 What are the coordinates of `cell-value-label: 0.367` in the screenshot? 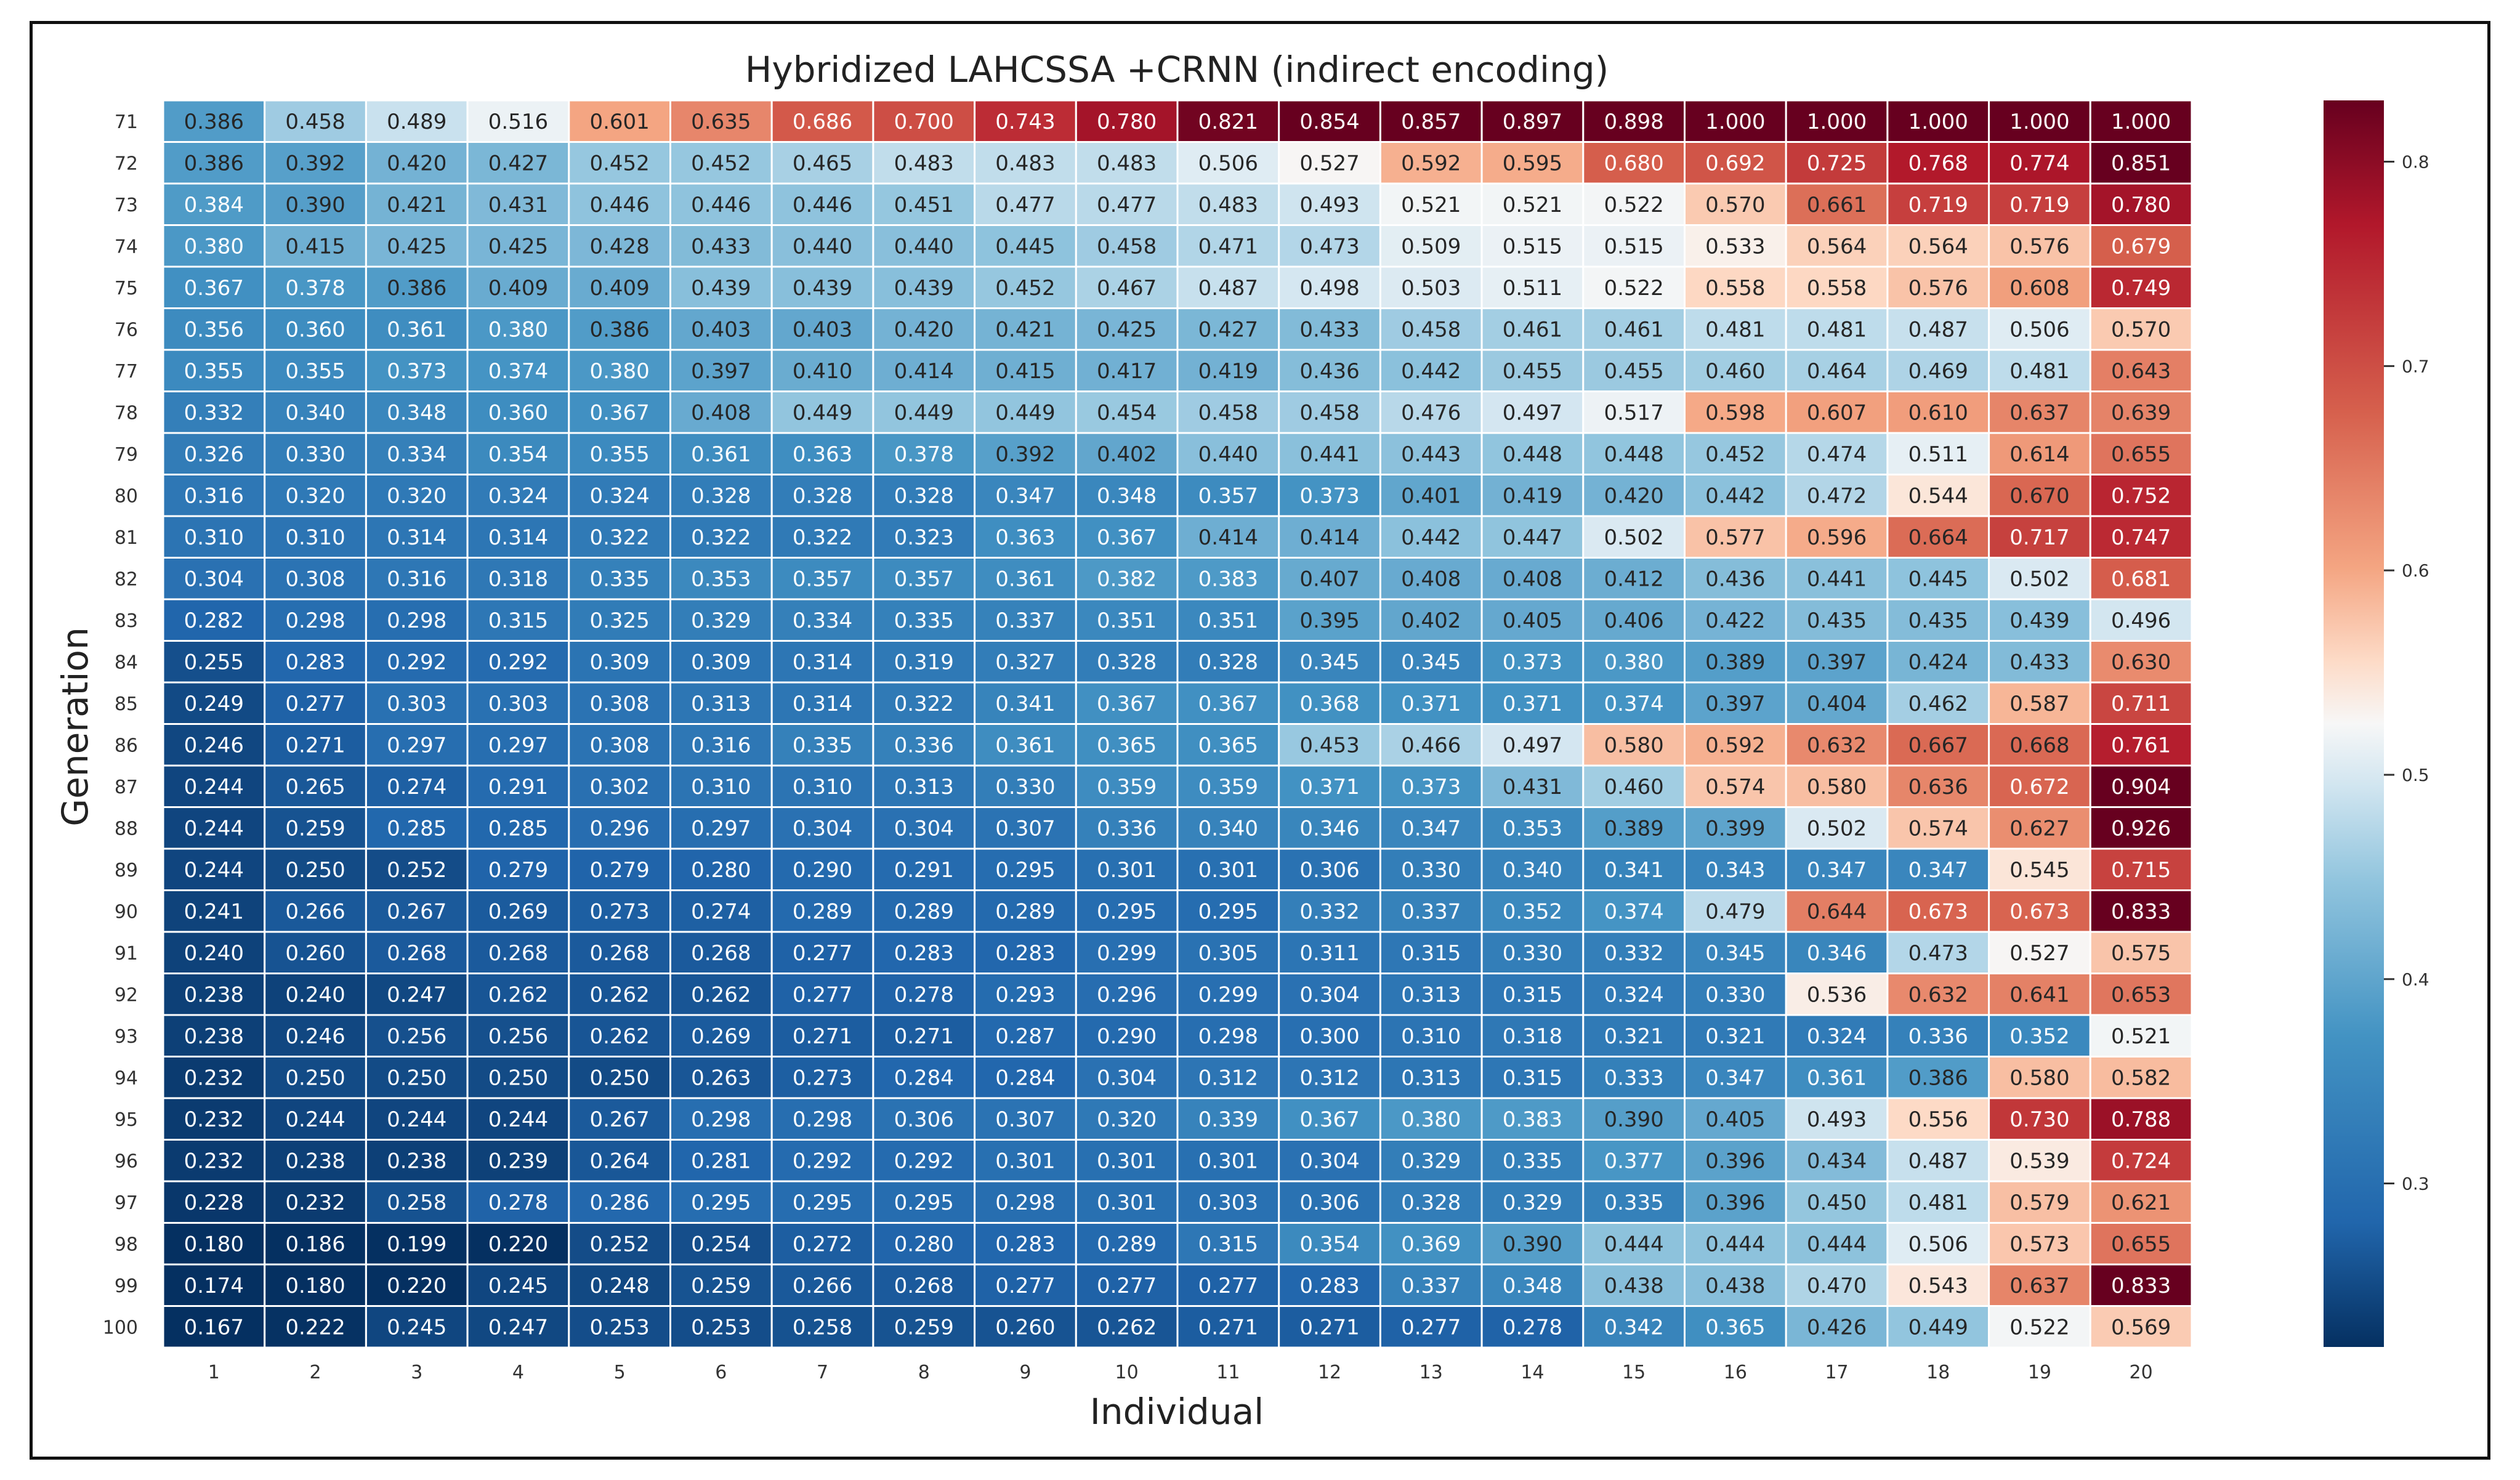 It's located at (1228, 704).